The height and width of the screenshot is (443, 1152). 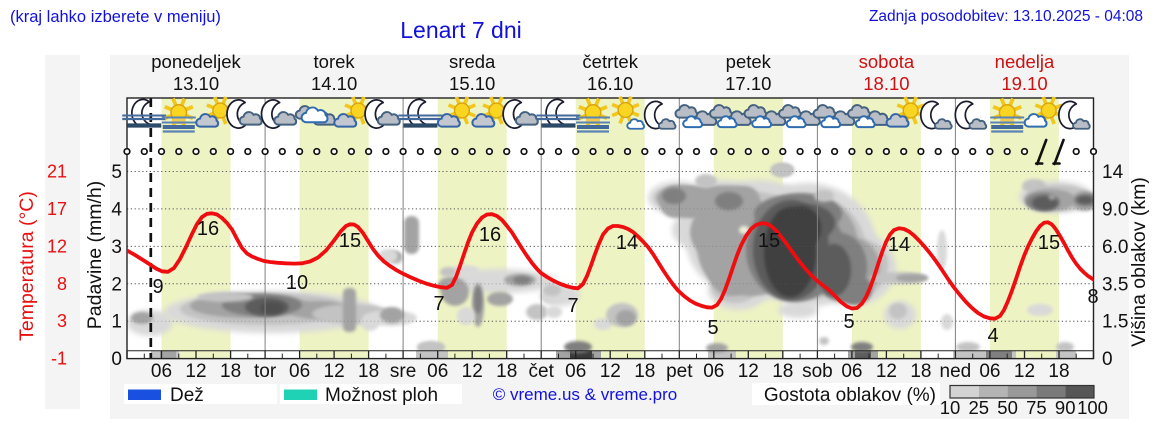 I want to click on svg-text: 16.10, so click(x=610, y=83).